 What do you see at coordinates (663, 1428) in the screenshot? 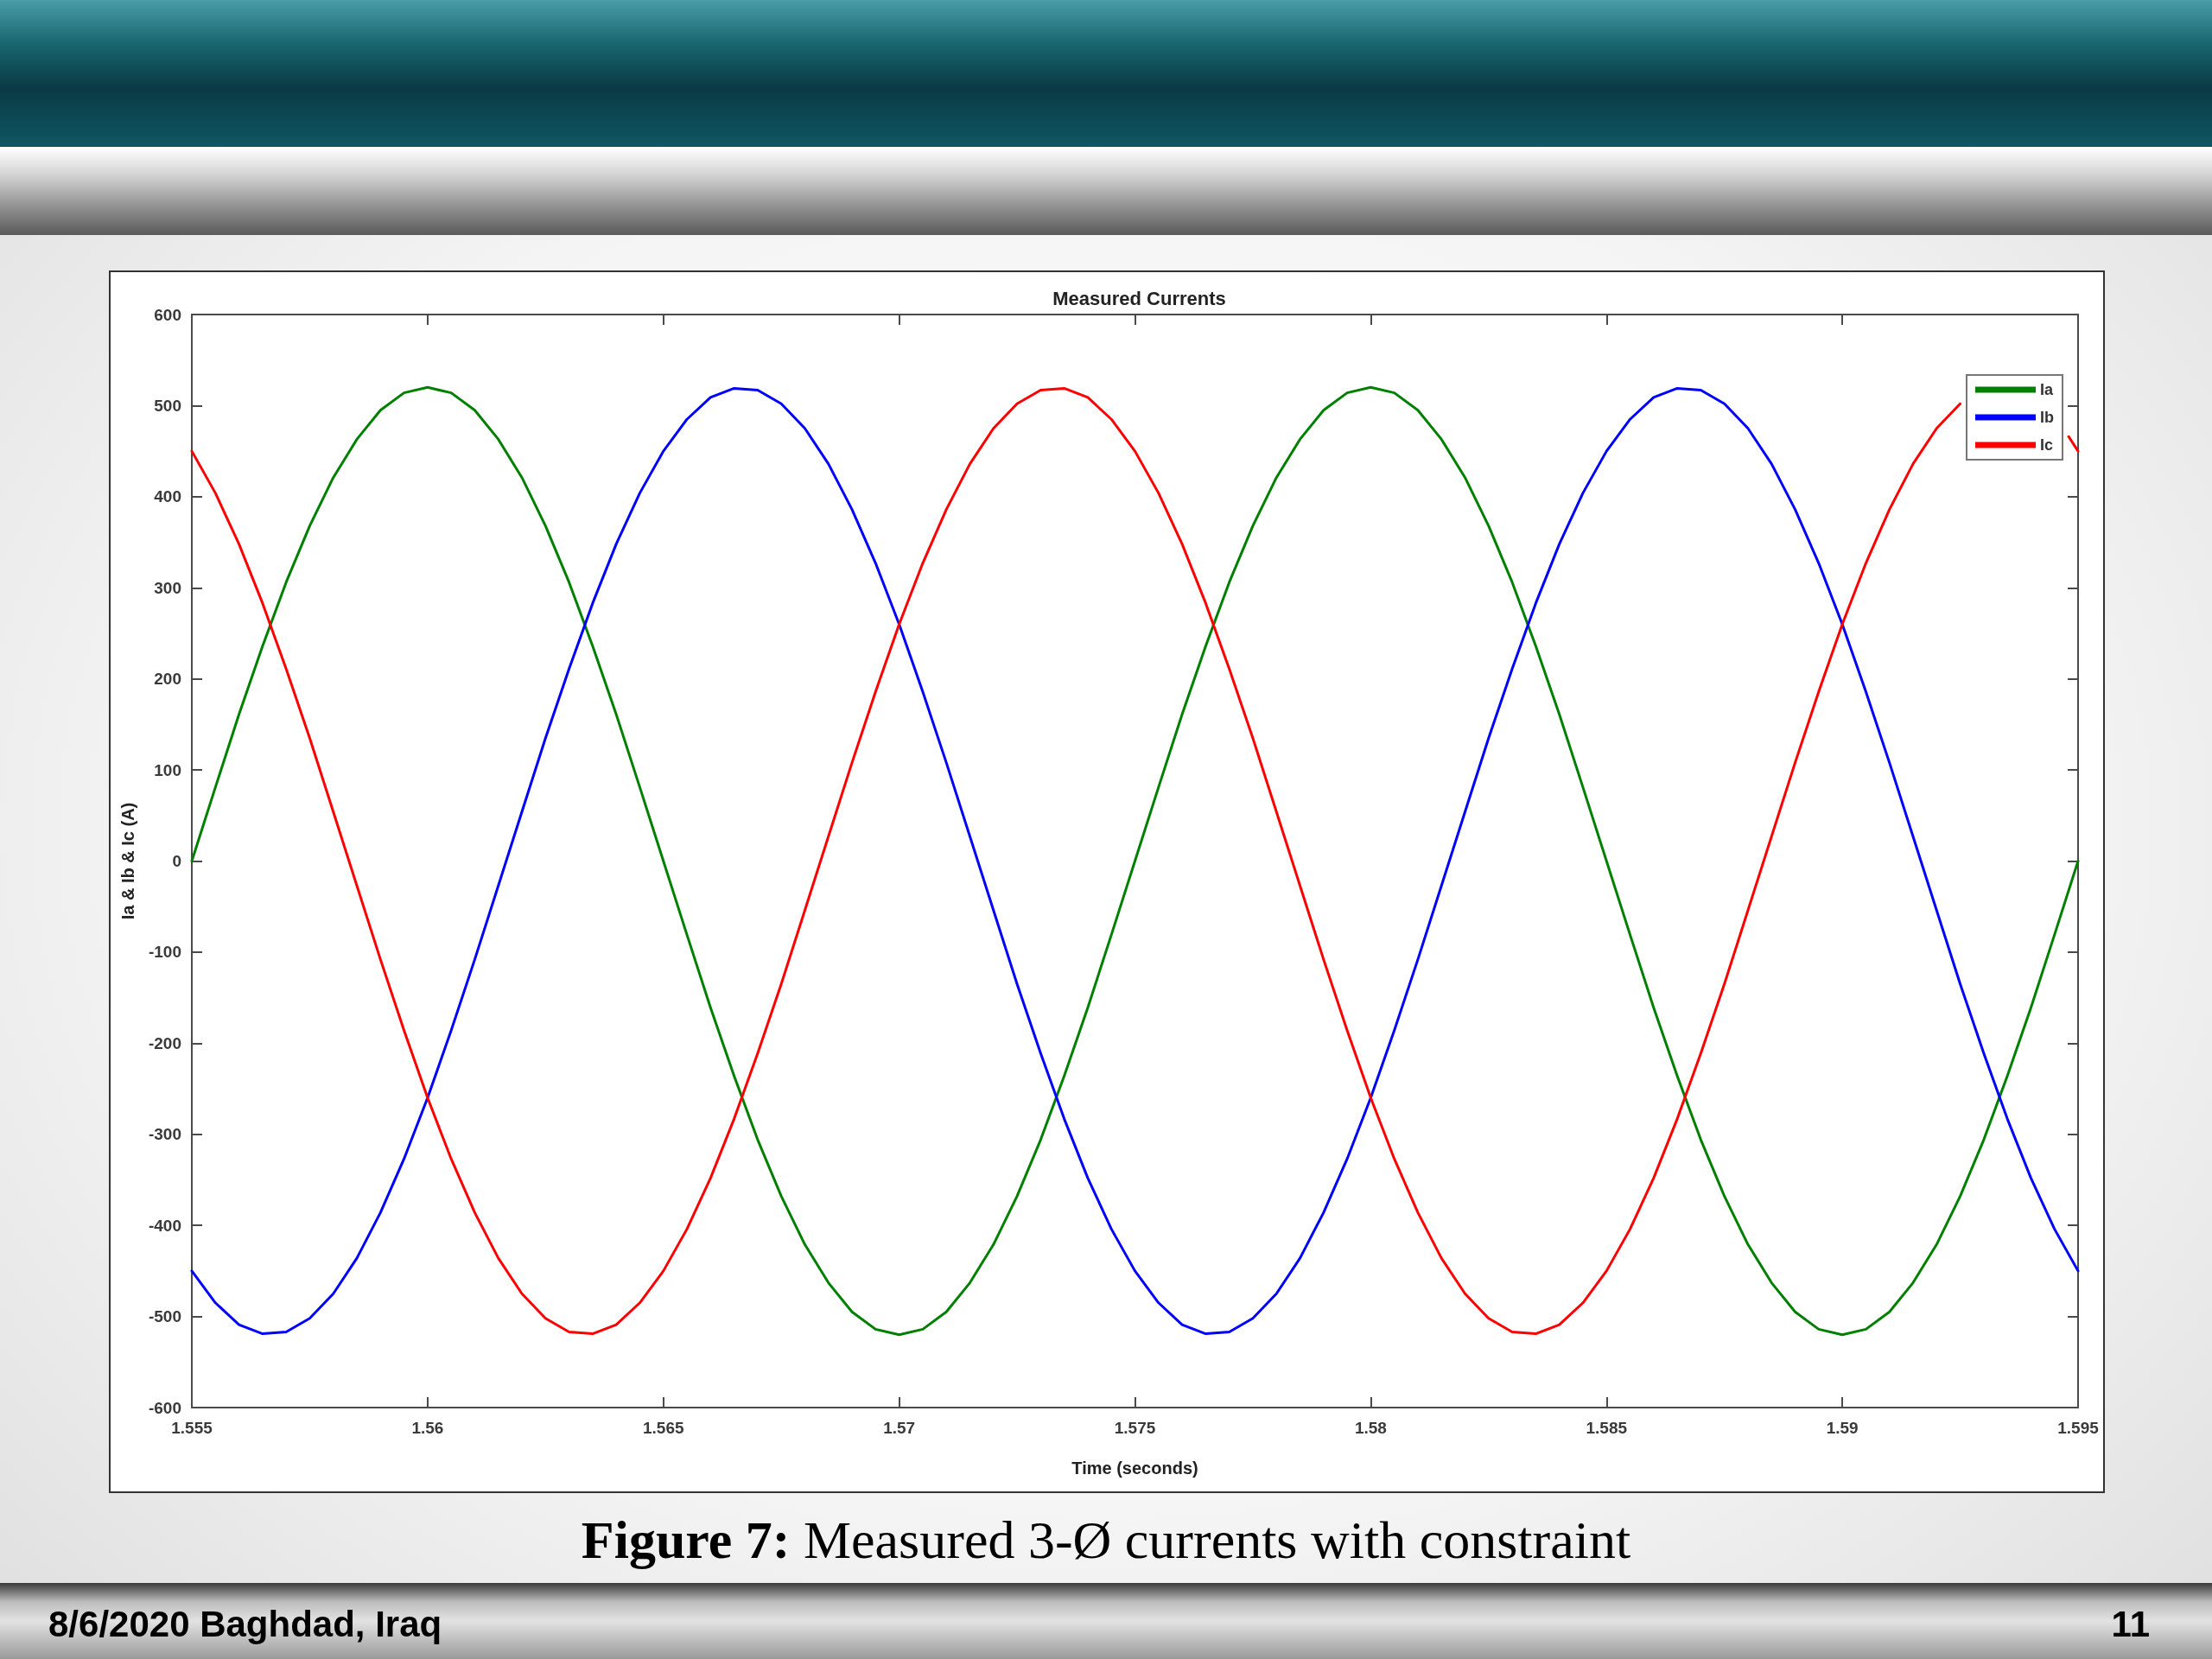
I see `x-tick-label: 1.565` at bounding box center [663, 1428].